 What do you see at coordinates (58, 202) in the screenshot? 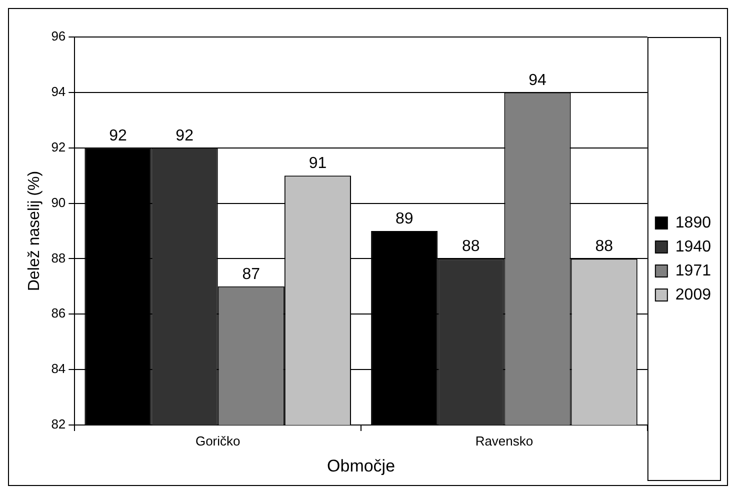
I see `y-tick-label: 90` at bounding box center [58, 202].